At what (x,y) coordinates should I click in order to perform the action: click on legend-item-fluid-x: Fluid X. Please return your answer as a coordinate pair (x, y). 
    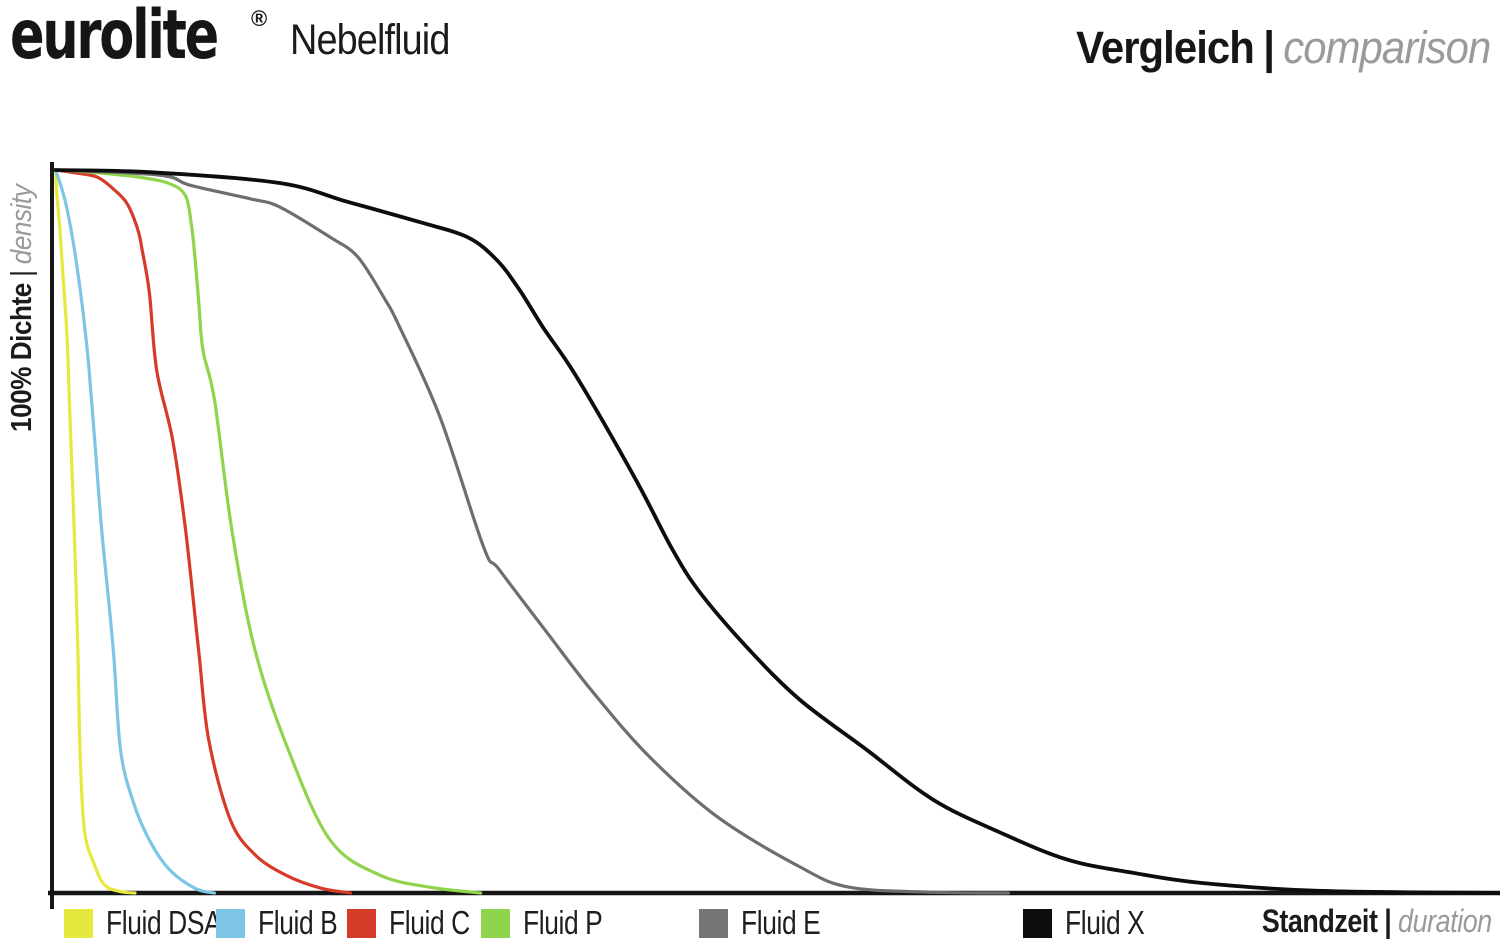
    Looking at the image, I should click on (1093, 922).